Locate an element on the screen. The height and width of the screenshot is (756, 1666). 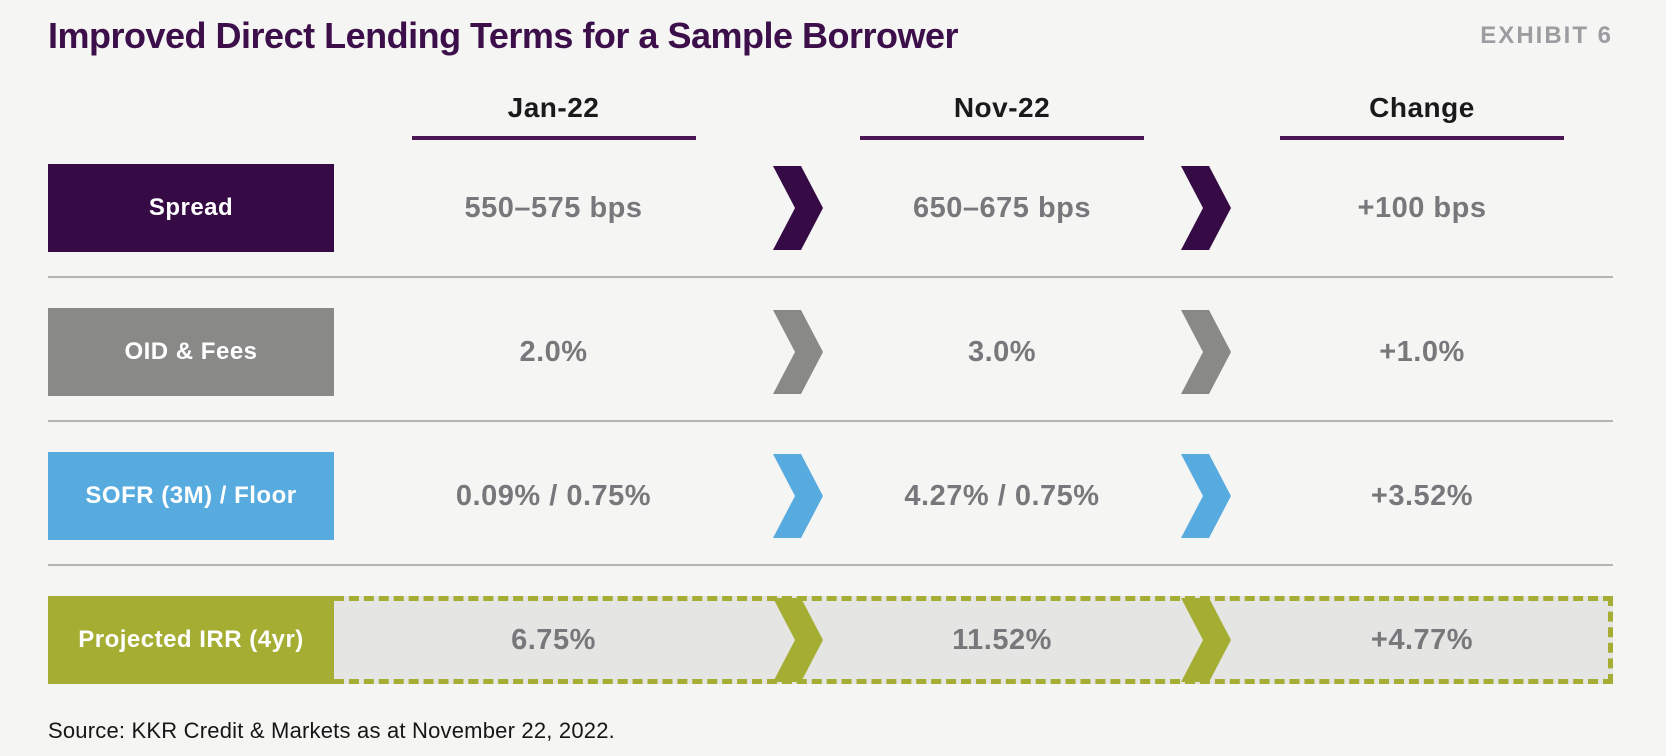
row-label-text: Projected IRR (4yr) is located at coordinates (191, 639).